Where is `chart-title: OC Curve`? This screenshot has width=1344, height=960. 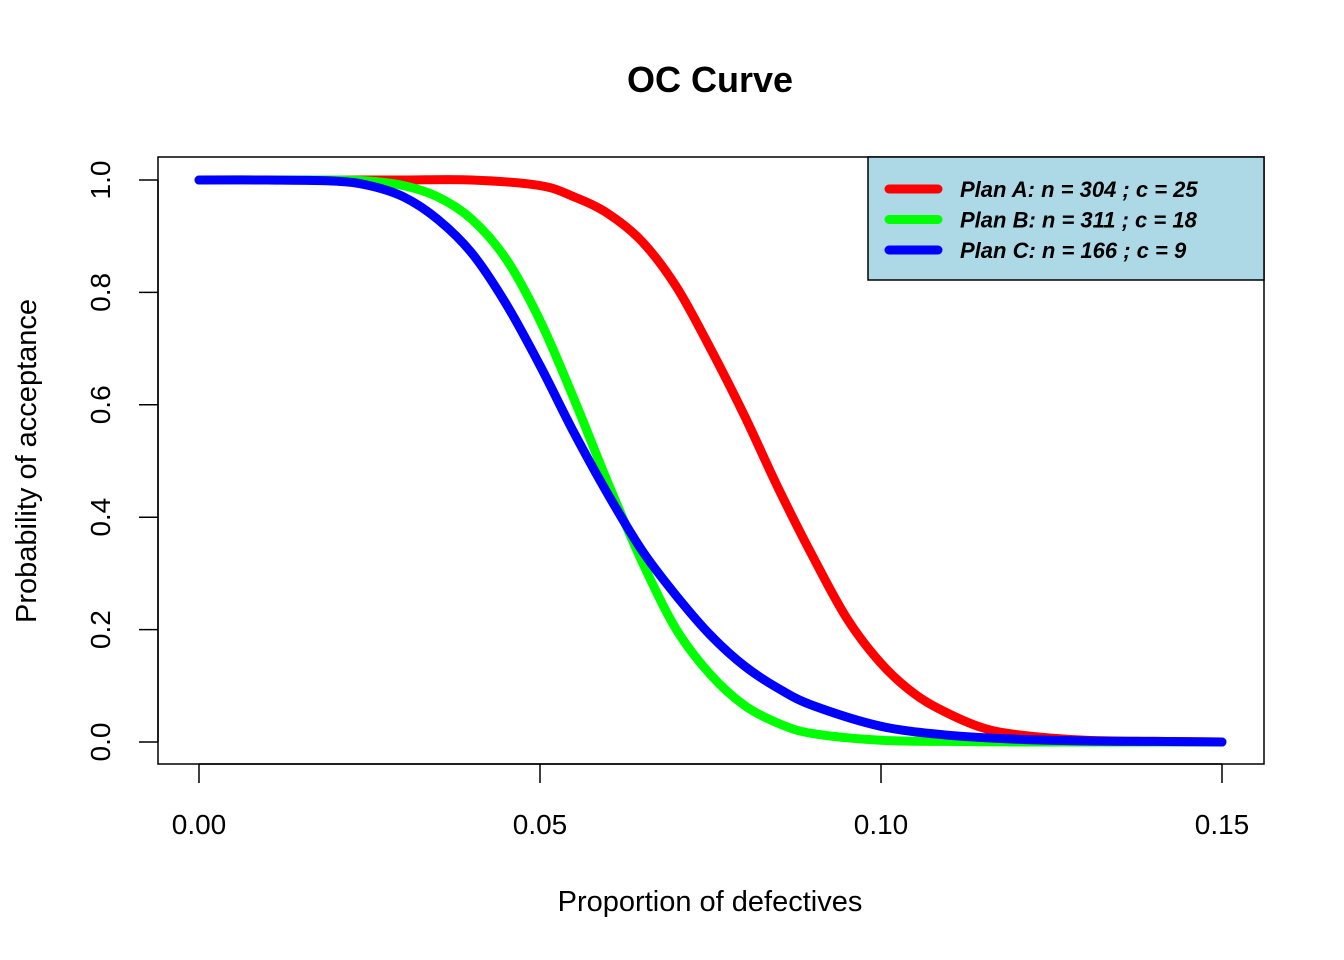
chart-title: OC Curve is located at coordinates (710, 79).